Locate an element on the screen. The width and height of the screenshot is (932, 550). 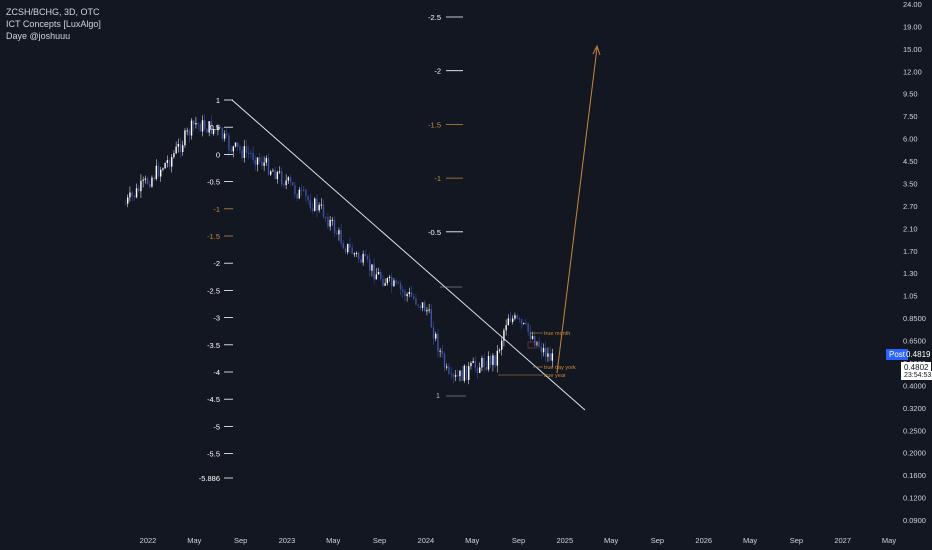
countdown-badge: 23:54:53 is located at coordinates (916, 375).